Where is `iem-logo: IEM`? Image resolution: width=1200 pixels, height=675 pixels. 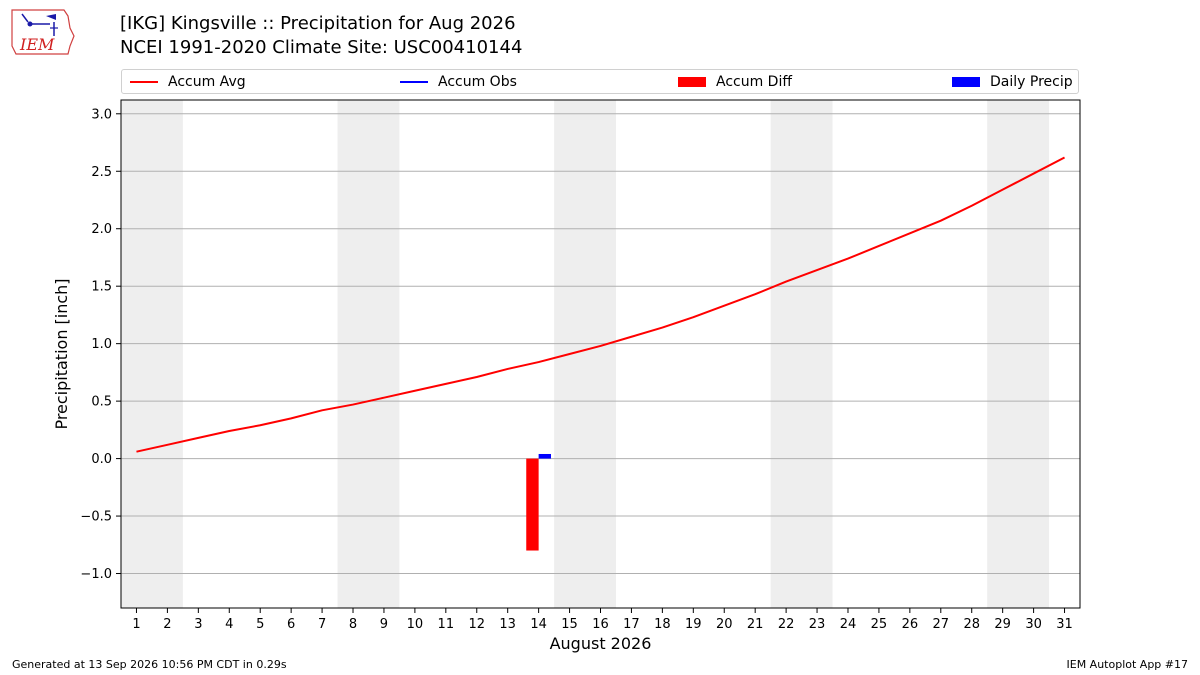
iem-logo: IEM is located at coordinates (44, 32).